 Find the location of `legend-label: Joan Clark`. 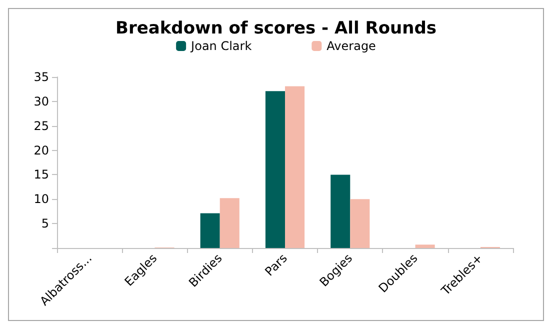

legend-label: Joan Clark is located at coordinates (221, 46).